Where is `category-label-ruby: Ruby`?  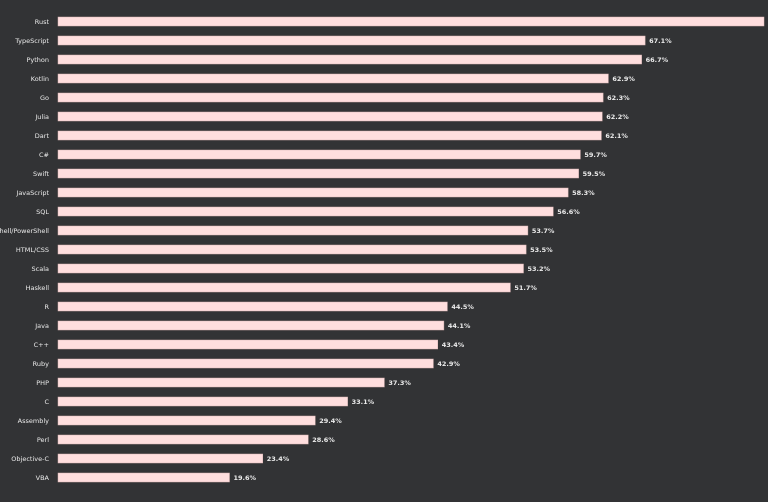 category-label-ruby: Ruby is located at coordinates (41, 364).